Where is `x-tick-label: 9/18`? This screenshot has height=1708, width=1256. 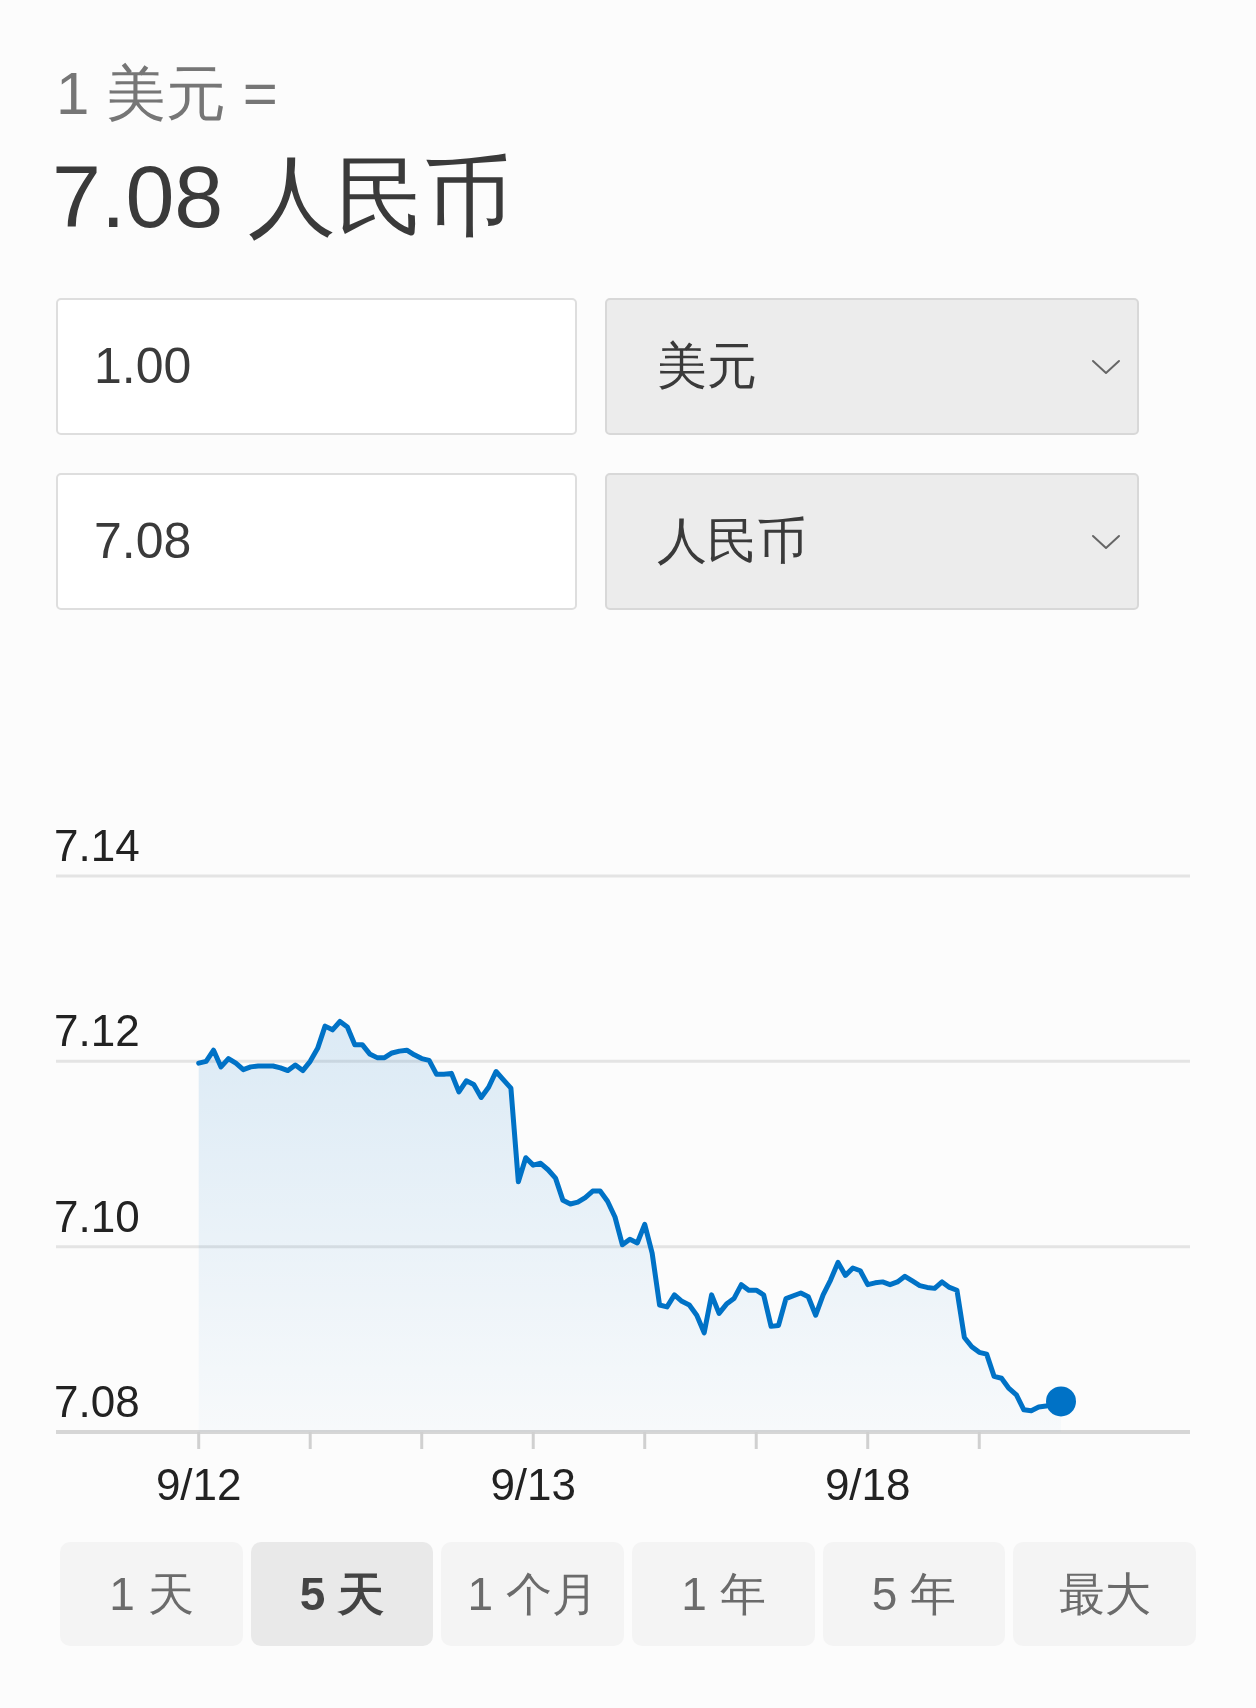
x-tick-label: 9/18 is located at coordinates (867, 1484).